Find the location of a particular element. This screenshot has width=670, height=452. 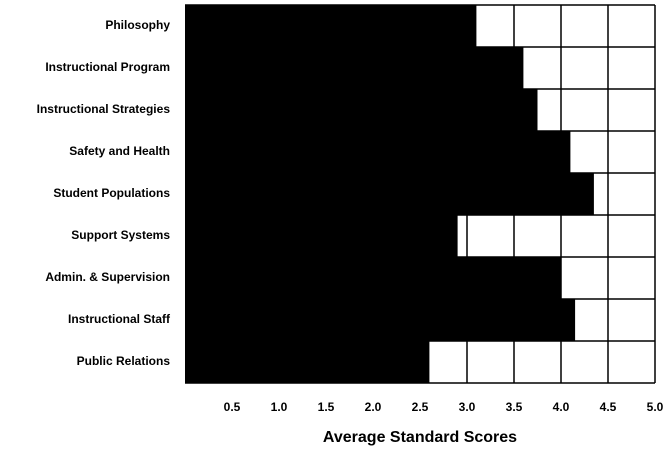

y-tick-label: Instructional Program is located at coordinates (107, 67).